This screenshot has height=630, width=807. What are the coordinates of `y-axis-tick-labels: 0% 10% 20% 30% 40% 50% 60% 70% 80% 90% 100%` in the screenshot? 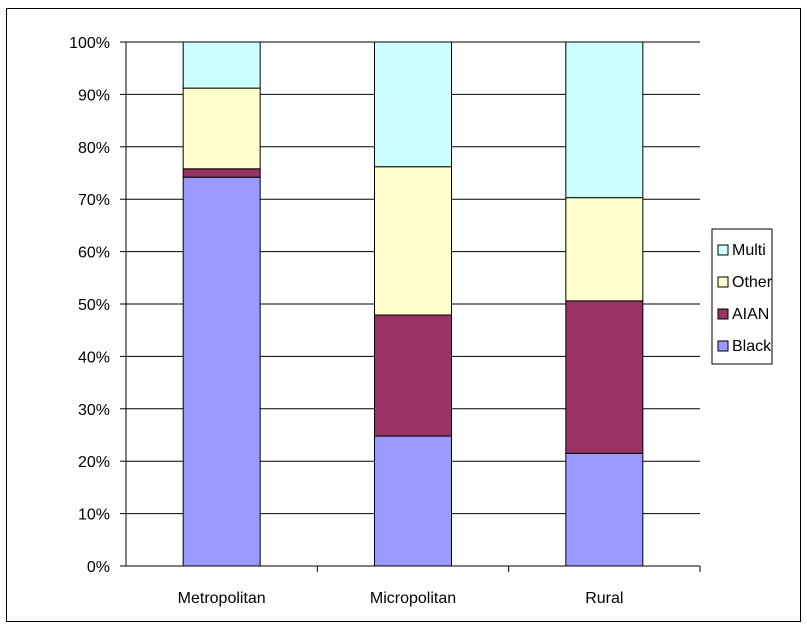 It's located at (89, 305).